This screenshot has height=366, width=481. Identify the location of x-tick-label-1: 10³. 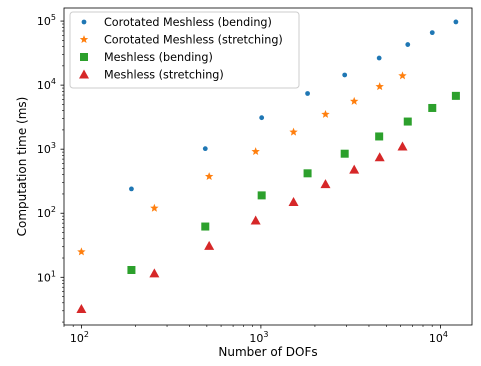
(258, 337).